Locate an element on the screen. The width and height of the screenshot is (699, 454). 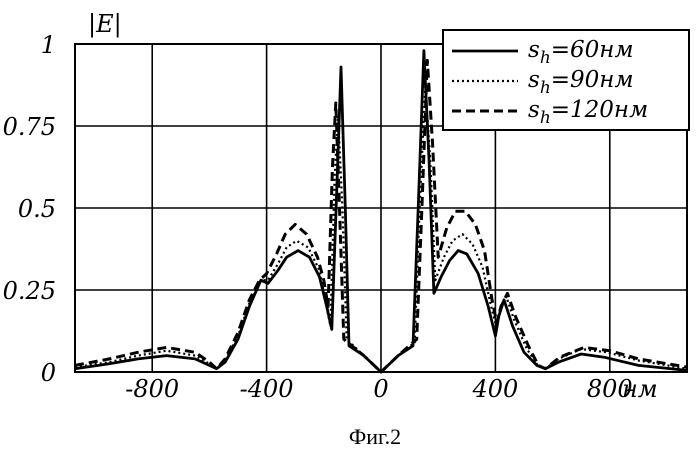
y-tick-label: 0.75 is located at coordinates (29, 127).